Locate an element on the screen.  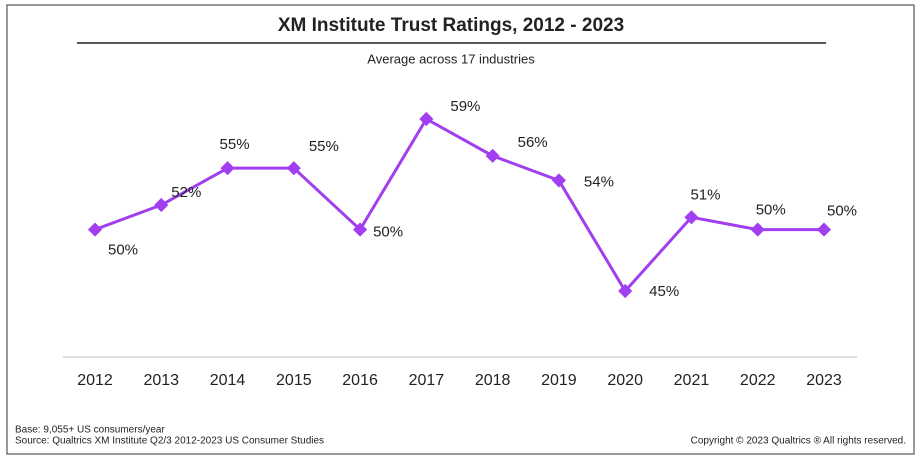
data-label: 51% is located at coordinates (705, 194).